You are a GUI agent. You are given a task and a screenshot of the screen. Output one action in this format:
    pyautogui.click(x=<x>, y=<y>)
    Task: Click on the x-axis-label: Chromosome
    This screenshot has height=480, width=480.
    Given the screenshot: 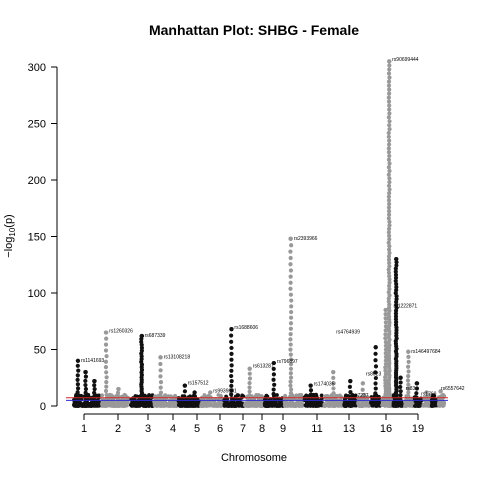 What is the action you would take?
    pyautogui.click(x=254, y=458)
    